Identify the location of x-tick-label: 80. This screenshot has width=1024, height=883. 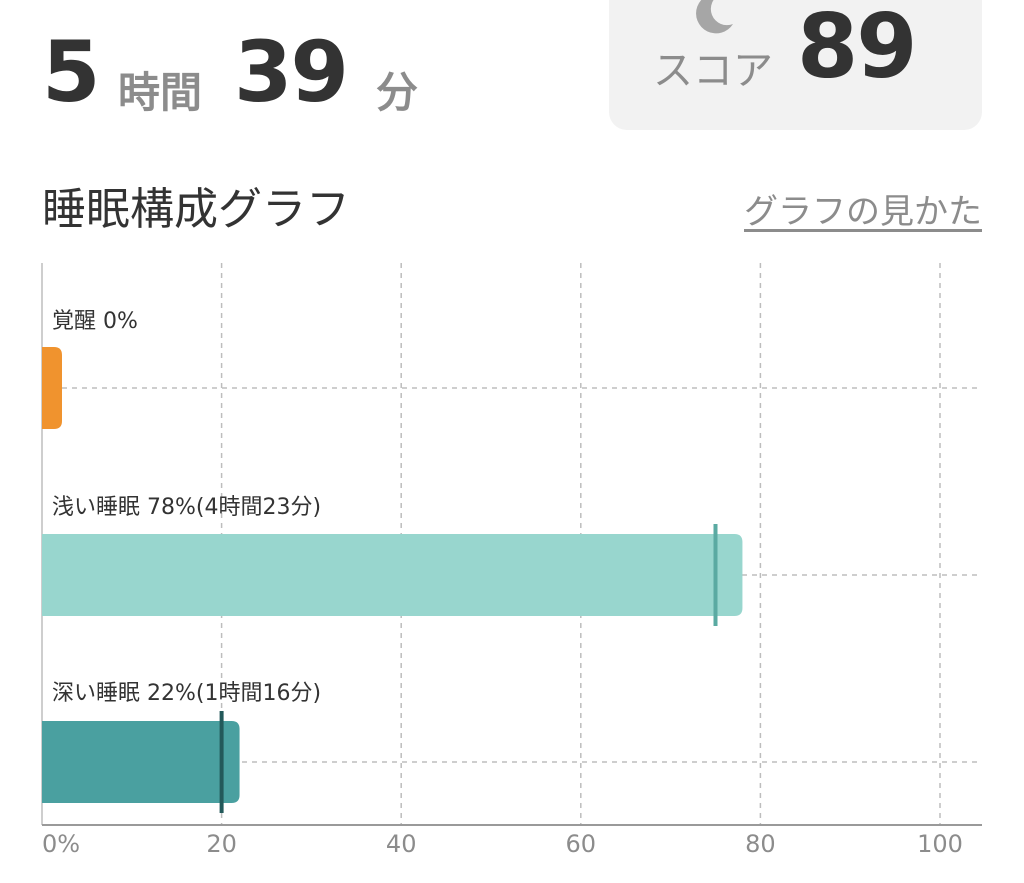
(760, 844).